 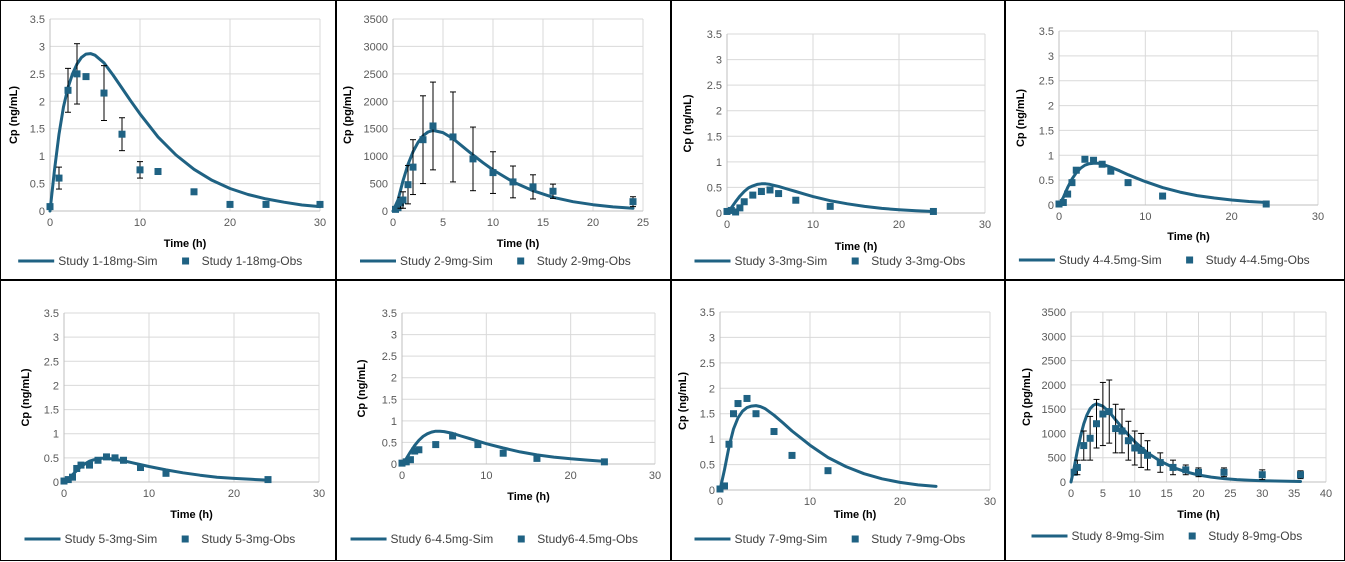 What do you see at coordinates (107, 261) in the screenshot?
I see `legend-label-sim: Study 1-18mg-Sim` at bounding box center [107, 261].